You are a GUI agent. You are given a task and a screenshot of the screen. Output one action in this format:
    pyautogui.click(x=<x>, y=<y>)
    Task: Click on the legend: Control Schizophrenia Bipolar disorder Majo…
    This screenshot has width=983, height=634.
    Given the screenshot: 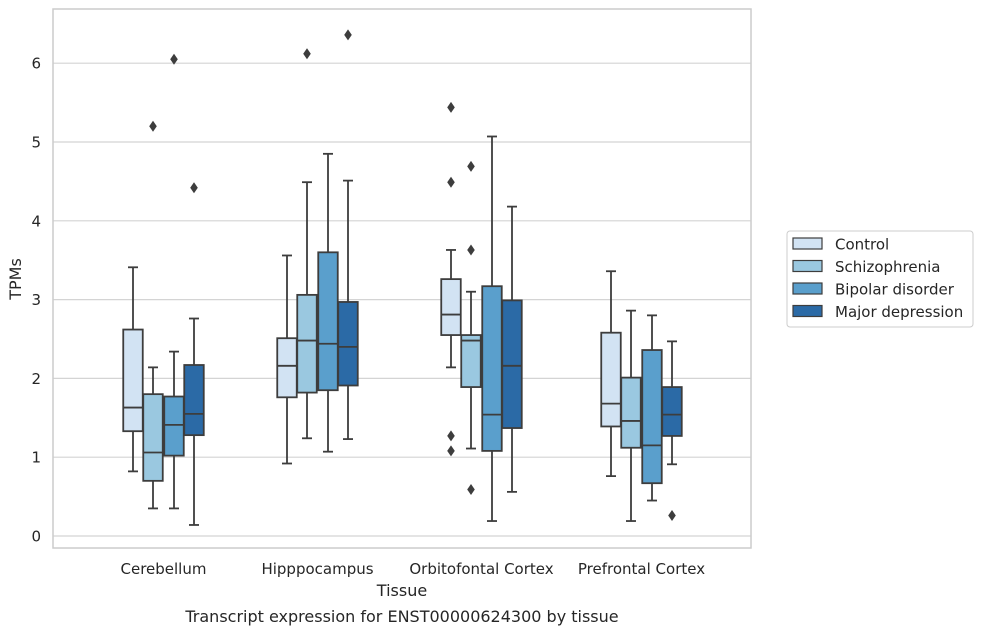 What is the action you would take?
    pyautogui.click(x=880, y=279)
    